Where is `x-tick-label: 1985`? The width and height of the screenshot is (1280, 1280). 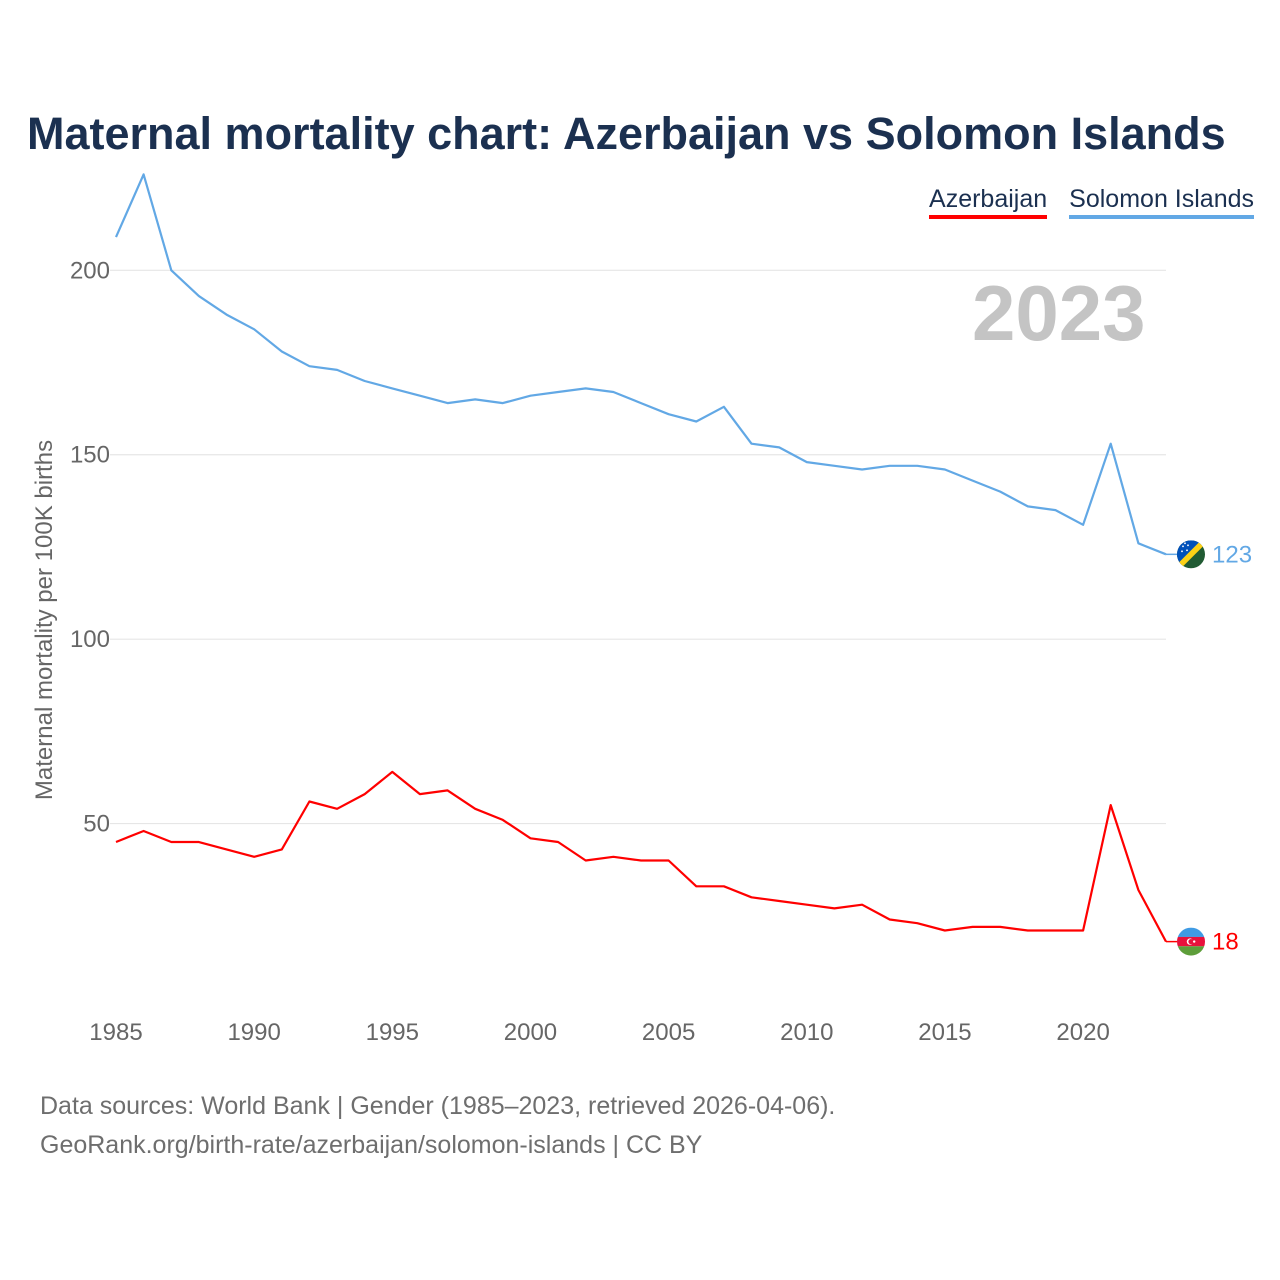
x-tick-label: 1985 is located at coordinates (115, 1032).